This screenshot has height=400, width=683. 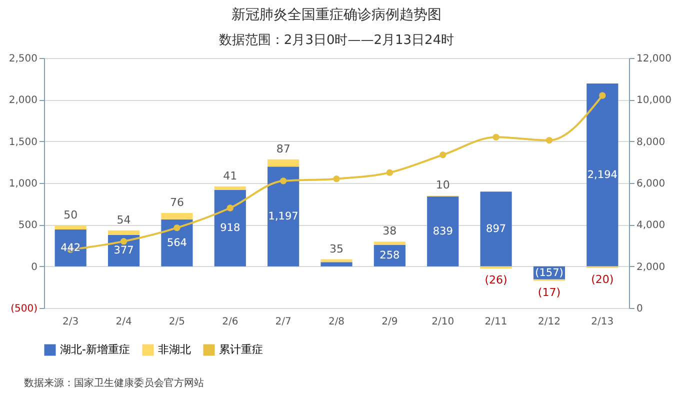 What do you see at coordinates (176, 322) in the screenshot?
I see `x-tick-label: 2/5` at bounding box center [176, 322].